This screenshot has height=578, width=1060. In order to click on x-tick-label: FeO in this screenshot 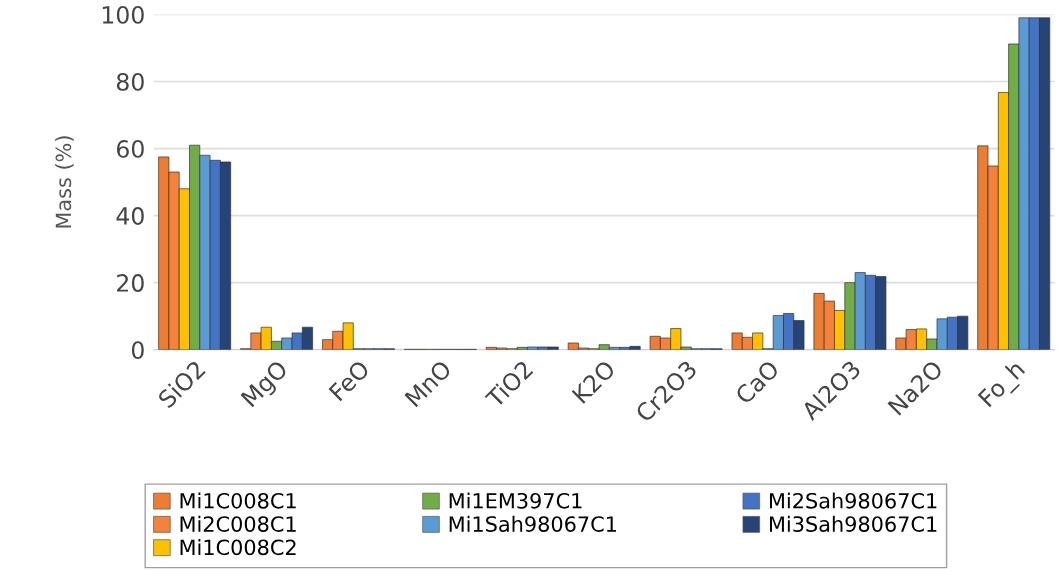, I will do `click(349, 380)`.